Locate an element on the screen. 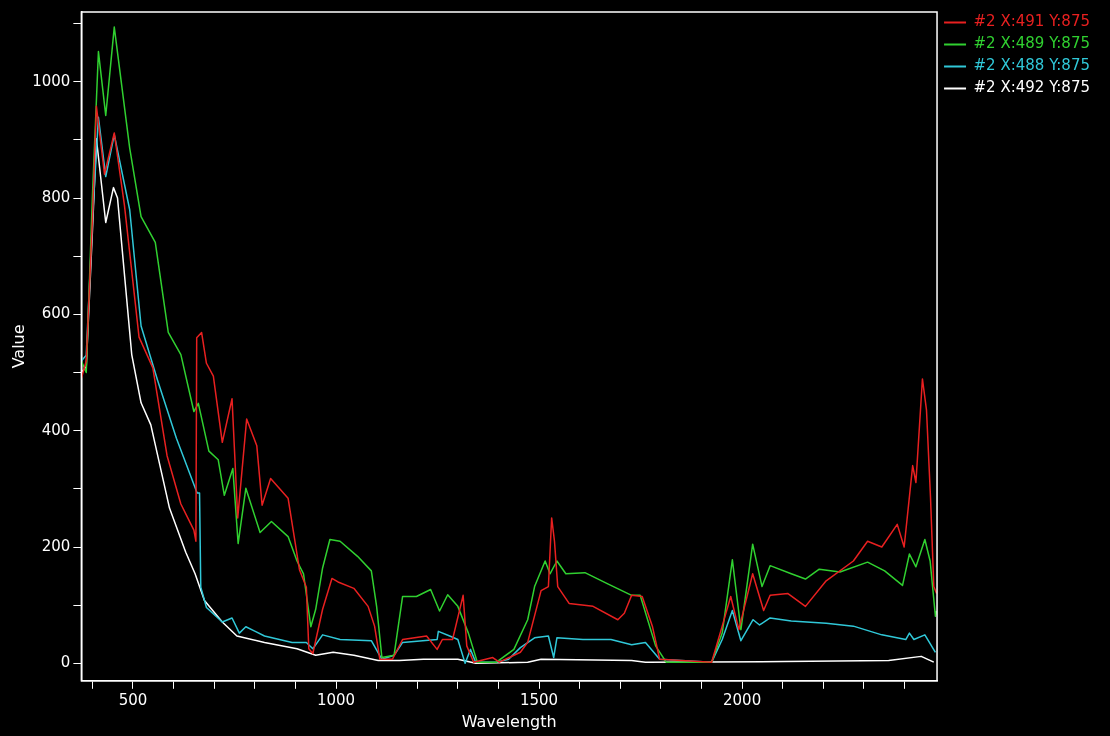 The image size is (1110, 736). x-axis-title: Wavelength is located at coordinates (509, 721).